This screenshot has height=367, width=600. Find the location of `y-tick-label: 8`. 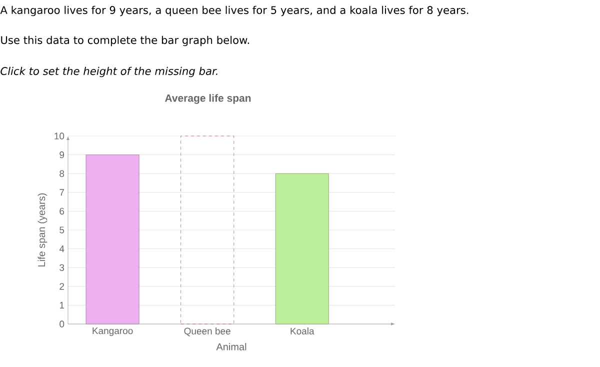

y-tick-label: 8 is located at coordinates (62, 173).